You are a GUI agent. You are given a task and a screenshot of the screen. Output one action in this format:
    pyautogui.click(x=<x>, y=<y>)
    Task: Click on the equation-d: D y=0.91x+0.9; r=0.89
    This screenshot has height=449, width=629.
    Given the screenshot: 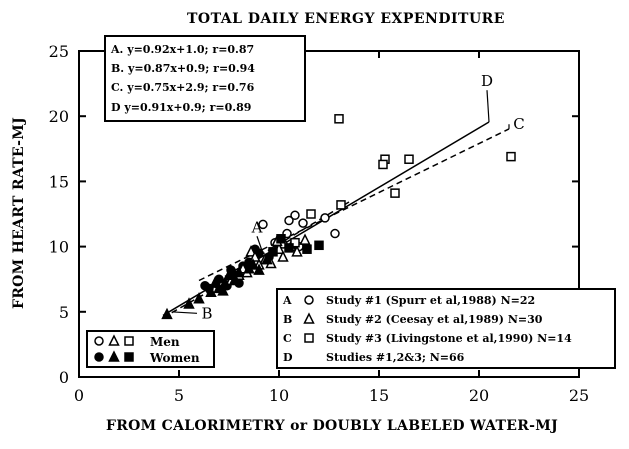 What is the action you would take?
    pyautogui.click(x=181, y=107)
    